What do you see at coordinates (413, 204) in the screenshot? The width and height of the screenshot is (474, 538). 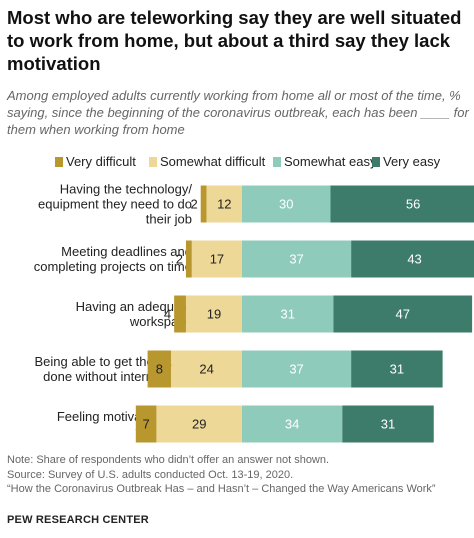 I see `bar-value-label: 56` at bounding box center [413, 204].